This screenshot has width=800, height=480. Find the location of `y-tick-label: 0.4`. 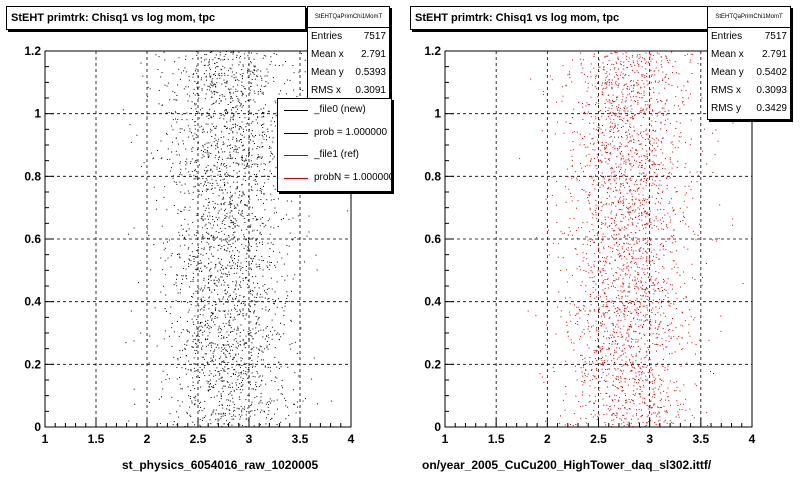

y-tick-label: 0.4 is located at coordinates (32, 302).